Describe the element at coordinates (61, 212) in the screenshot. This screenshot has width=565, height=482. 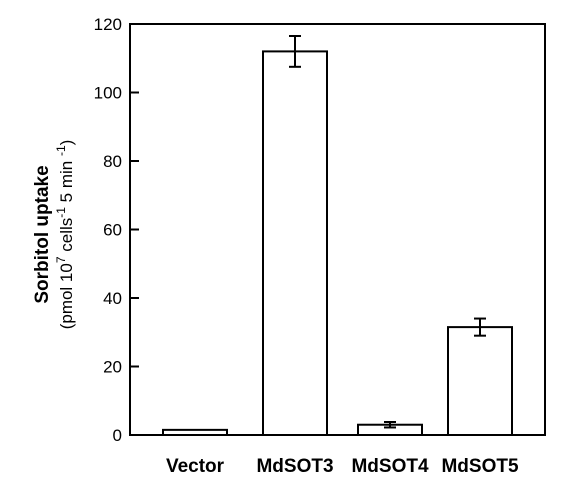
I see `y-axis-unit-exp2: -1` at that location.